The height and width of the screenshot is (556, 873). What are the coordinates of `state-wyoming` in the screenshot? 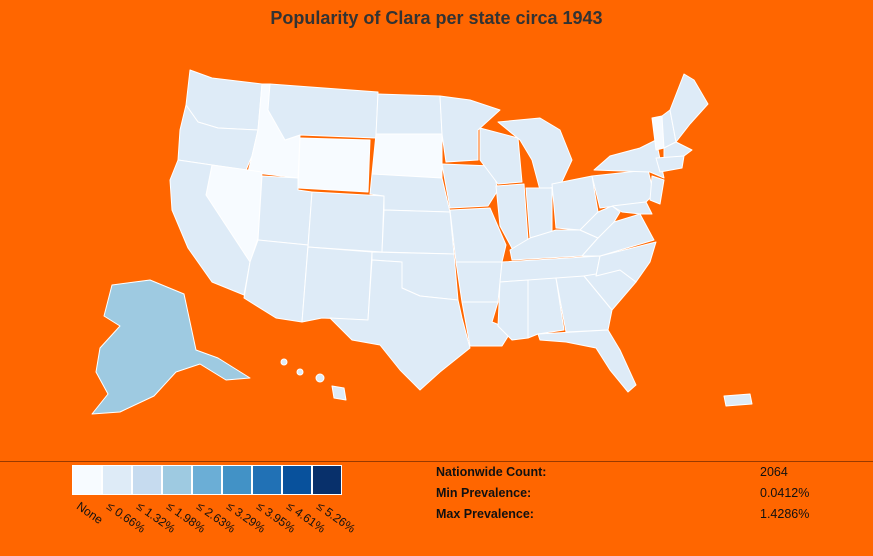 It's located at (334, 165).